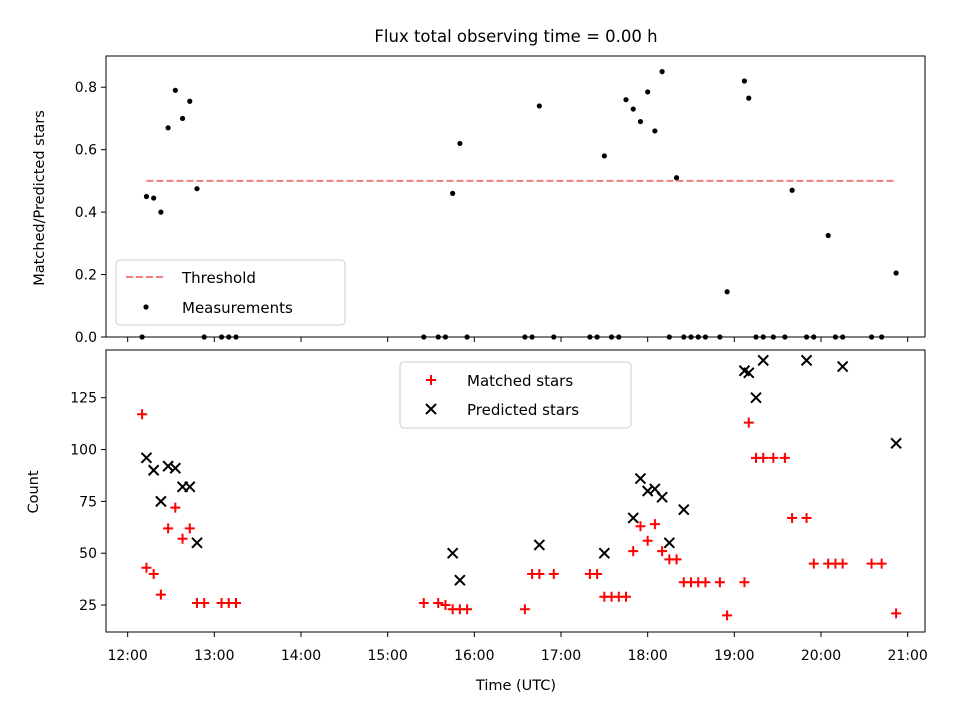  I want to click on x-tick-label: 16:00, so click(474, 656).